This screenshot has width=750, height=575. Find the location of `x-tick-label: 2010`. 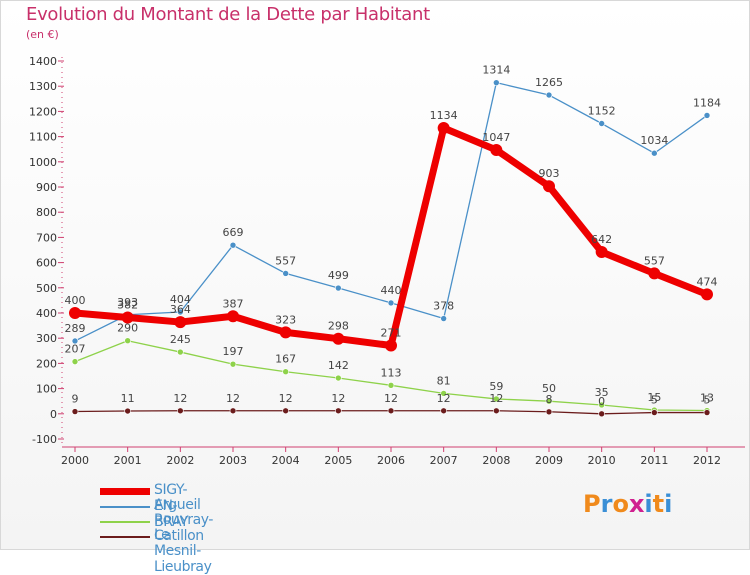

x-tick-label: 2010 is located at coordinates (602, 460).